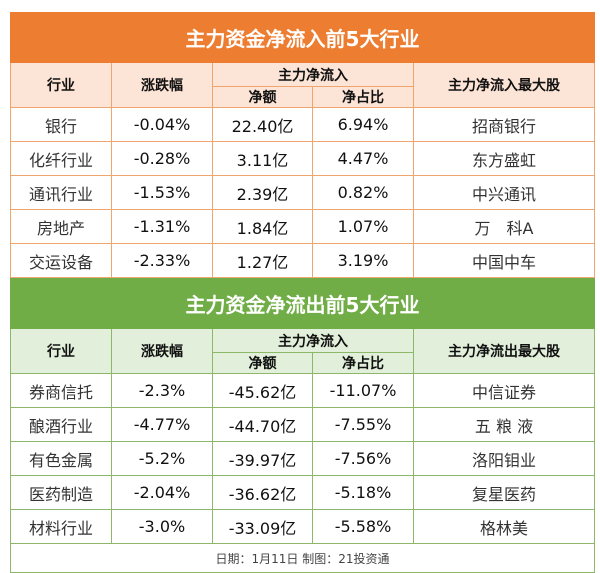  What do you see at coordinates (162, 192) in the screenshot?
I see `change-cell: -1.53%` at bounding box center [162, 192].